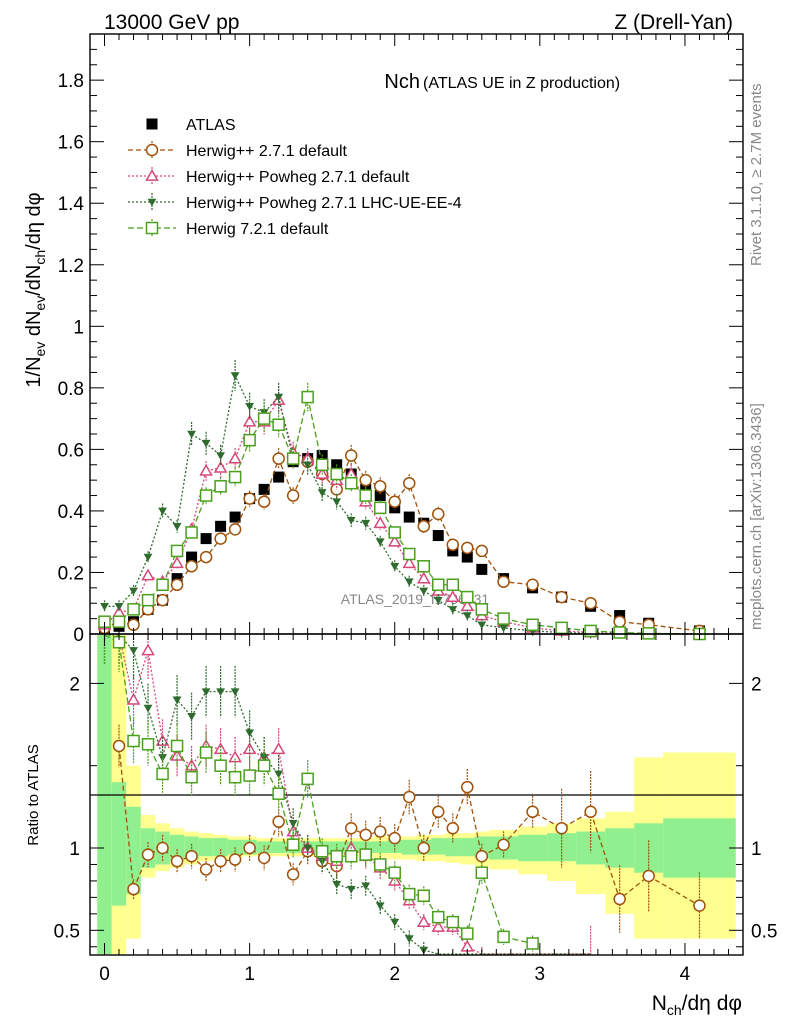  I want to click on legend-item: Herwig++ 2.7.1 default, so click(238, 150).